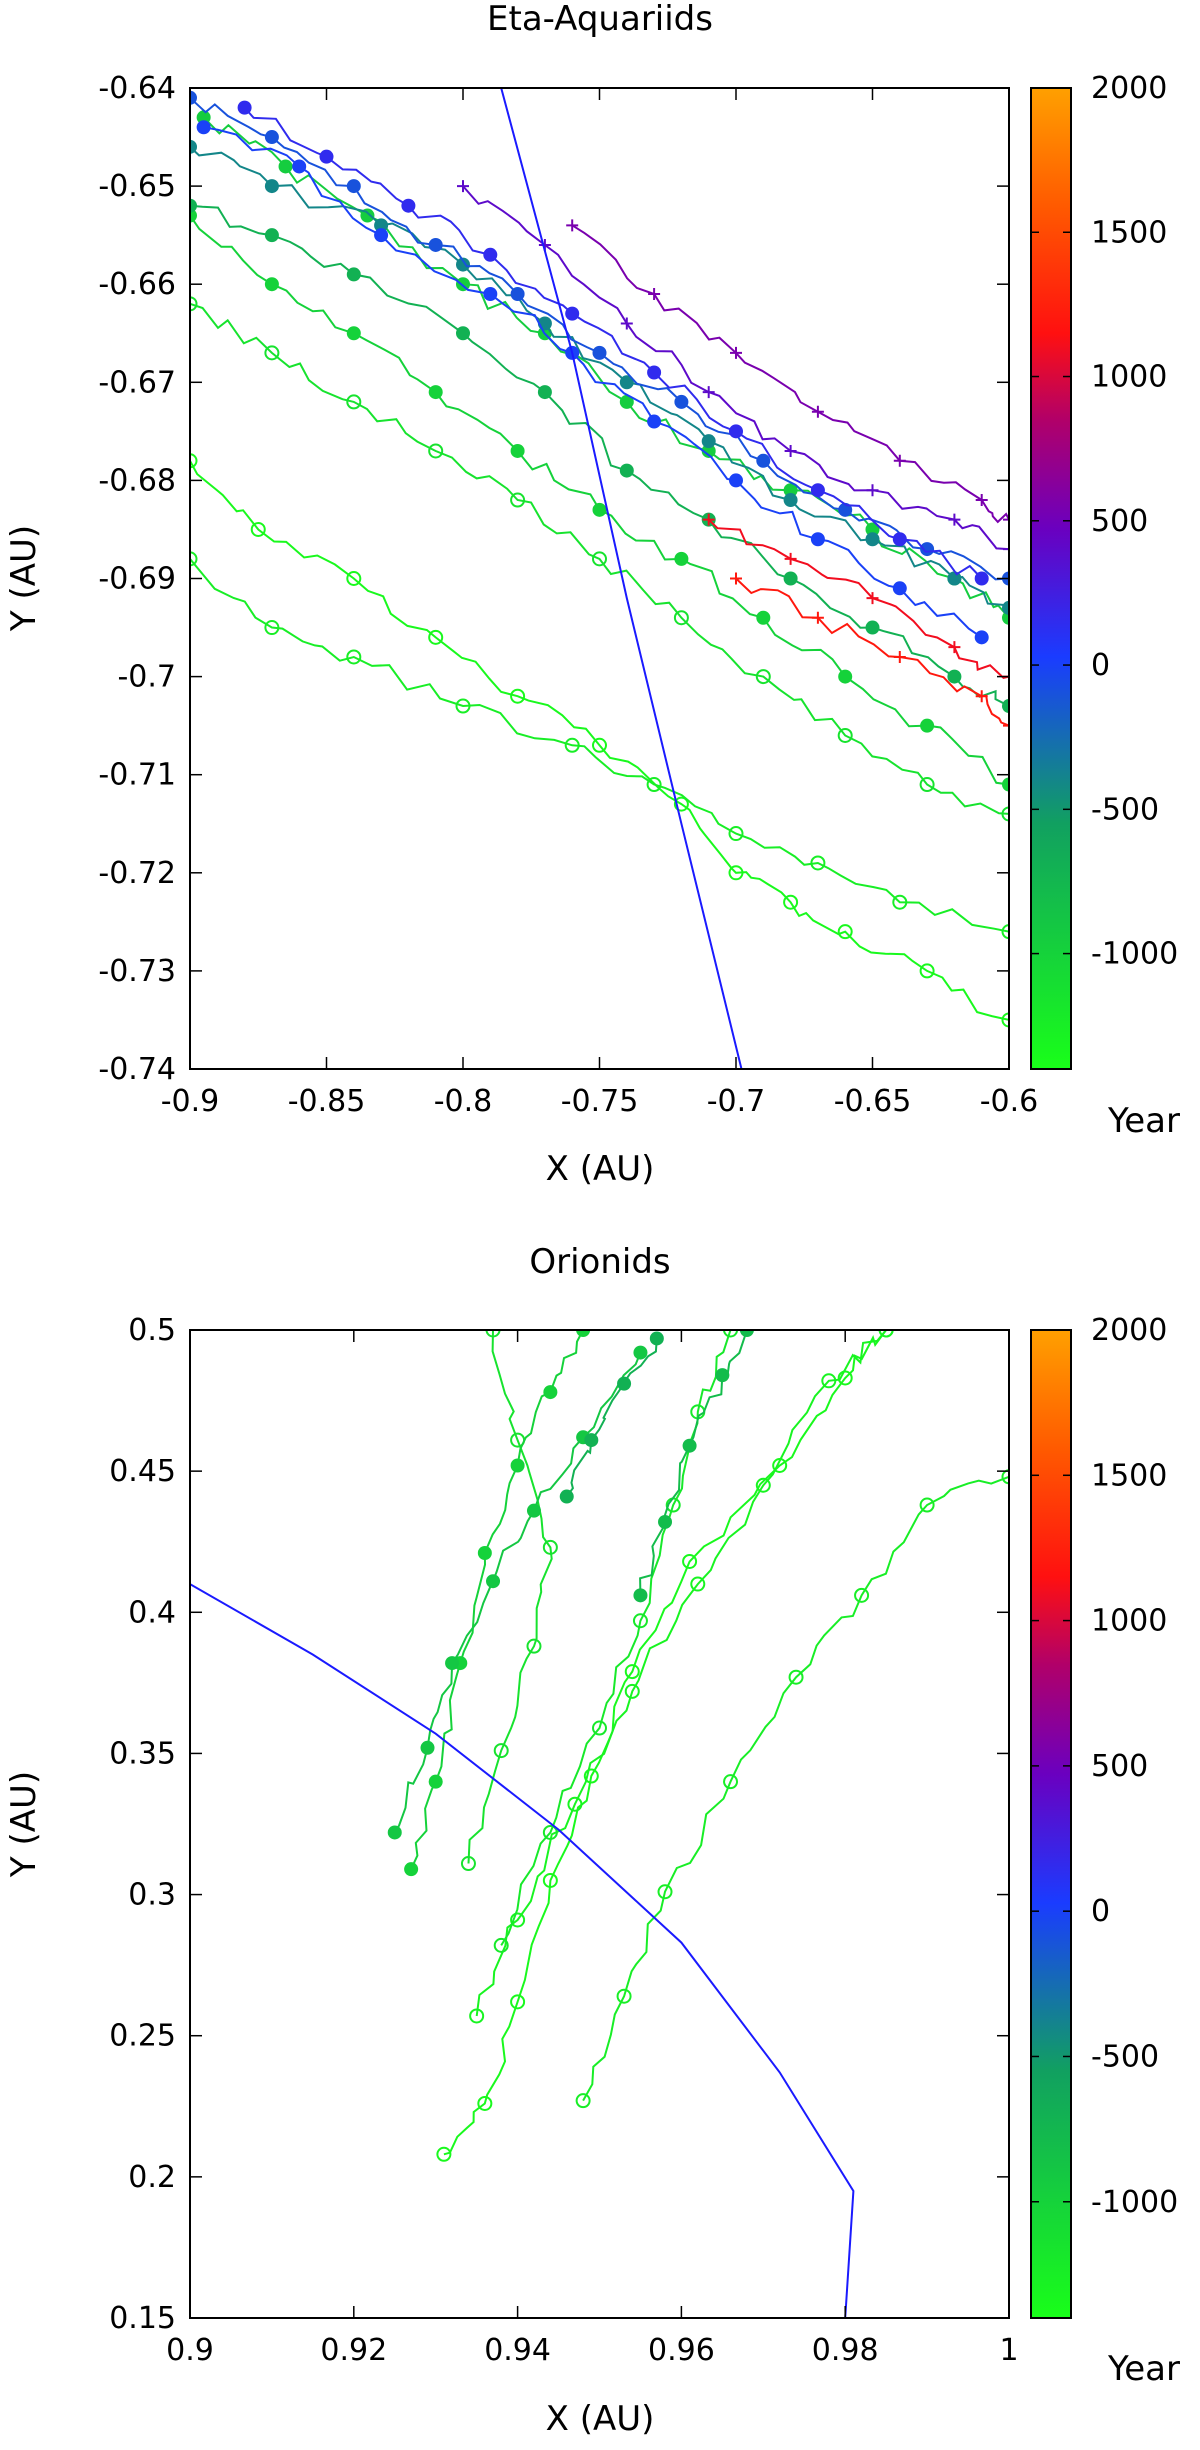  Describe the element at coordinates (873, 1101) in the screenshot. I see `x-tick-label: -0.65` at that location.